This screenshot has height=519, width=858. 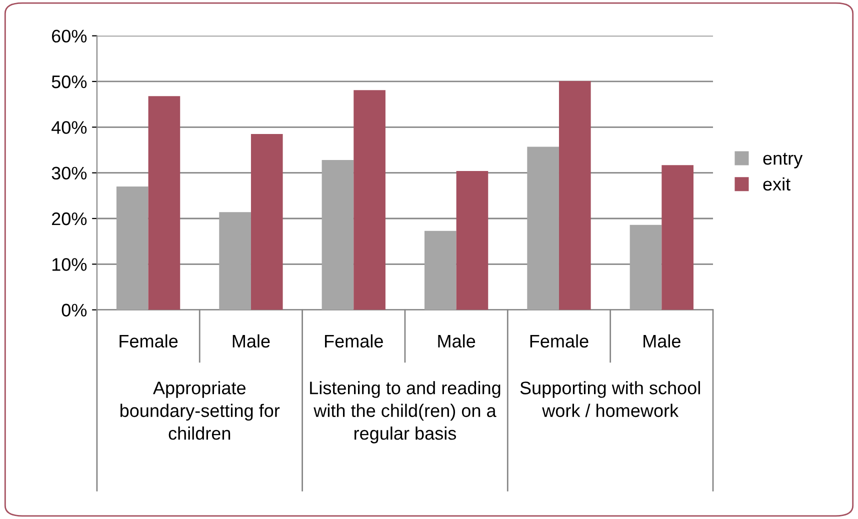 What do you see at coordinates (200, 410) in the screenshot?
I see `text: Appropriate boundary-setting for children` at bounding box center [200, 410].